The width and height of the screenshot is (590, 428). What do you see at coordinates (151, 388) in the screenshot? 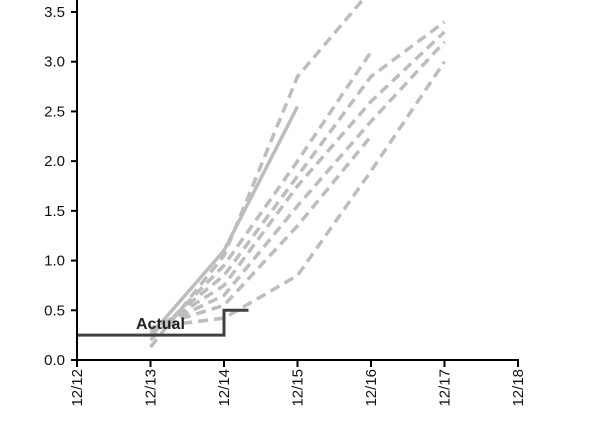
I see `x-tick-label-1: 12/13` at bounding box center [151, 388].